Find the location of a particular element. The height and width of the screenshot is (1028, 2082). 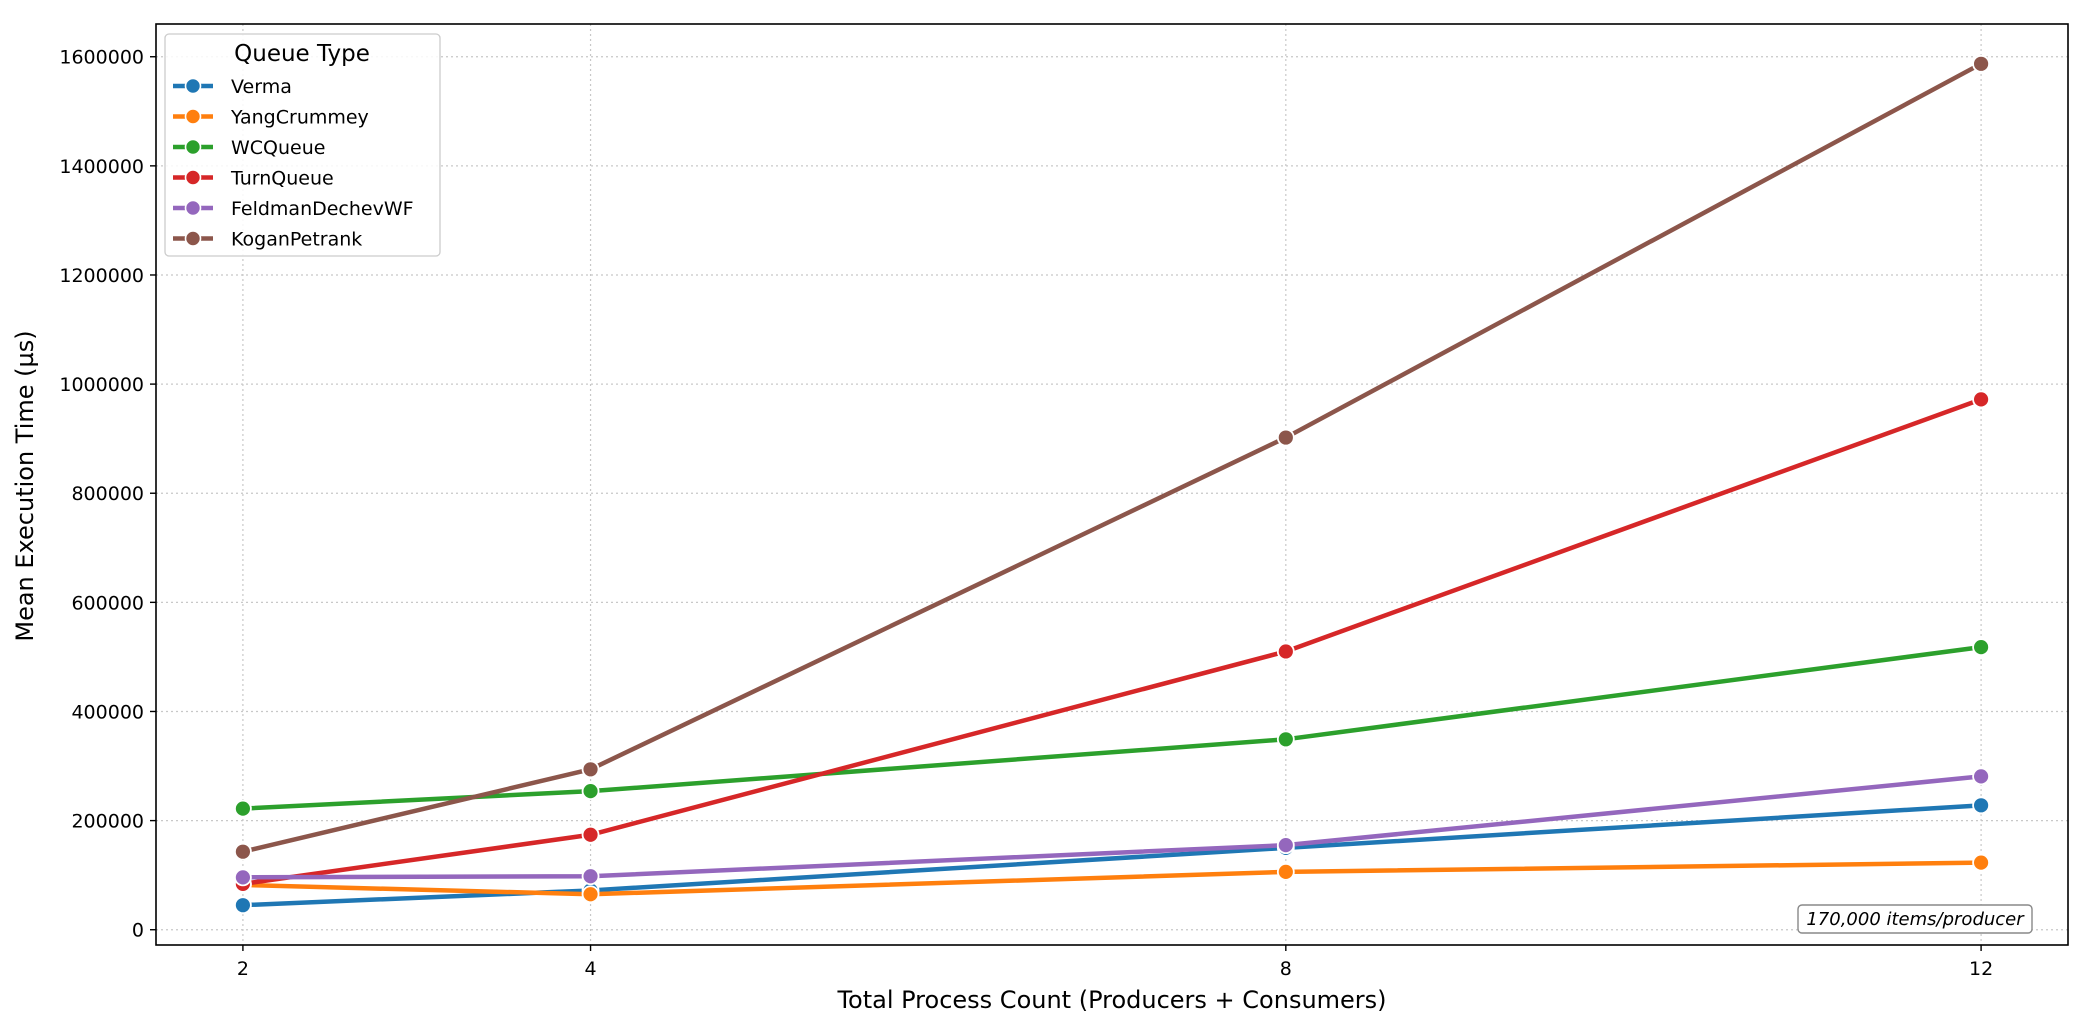

y-tick-label: 600000 is located at coordinates (107, 603).